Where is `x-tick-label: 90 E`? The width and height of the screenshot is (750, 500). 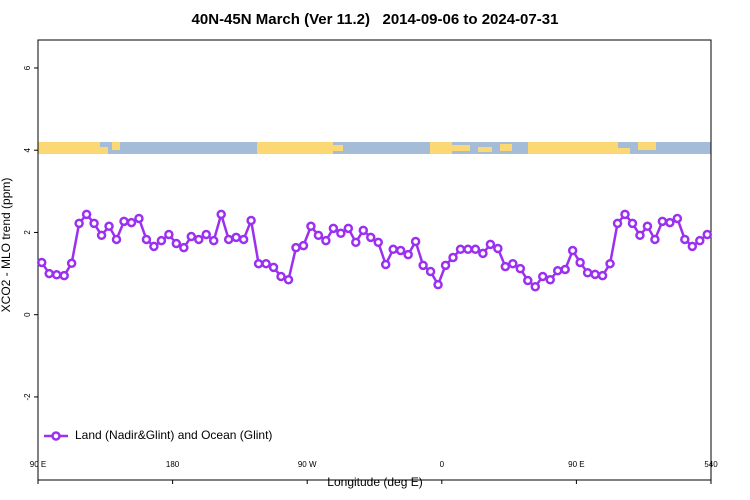 x-tick-label: 90 E is located at coordinates (576, 464).